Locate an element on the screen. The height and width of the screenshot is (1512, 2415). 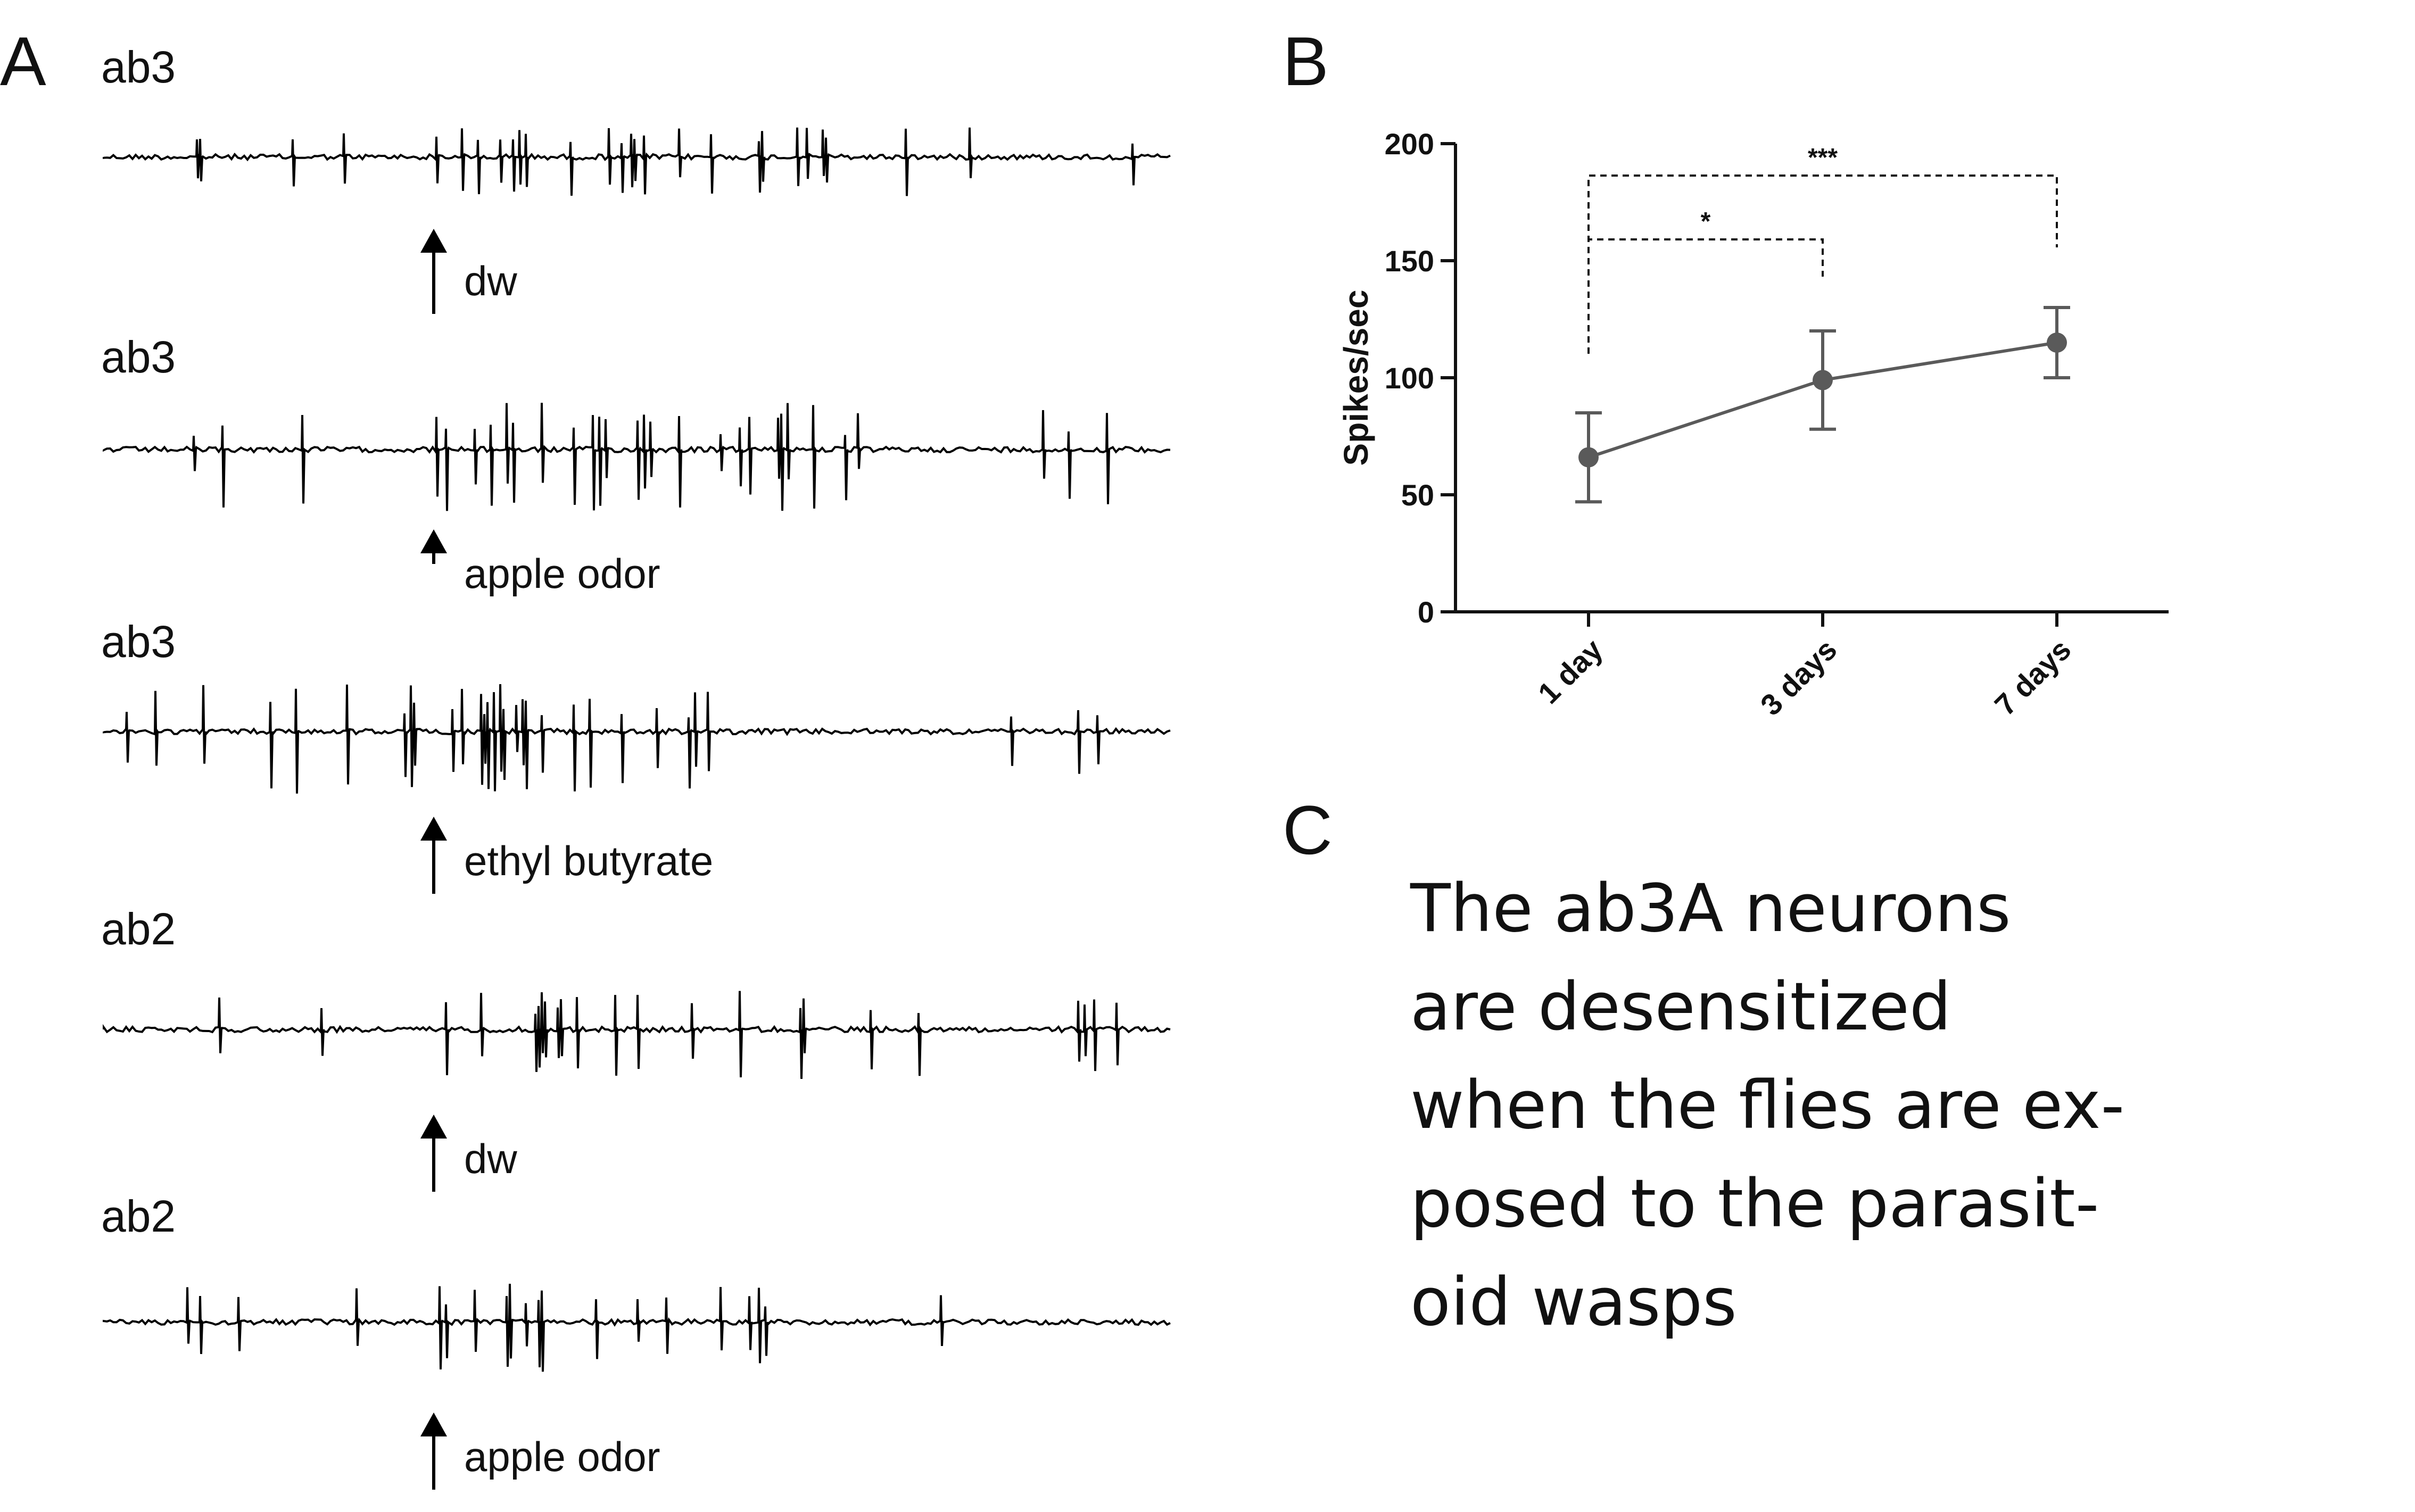
trace-1: ab3 dw is located at coordinates (636, 178).